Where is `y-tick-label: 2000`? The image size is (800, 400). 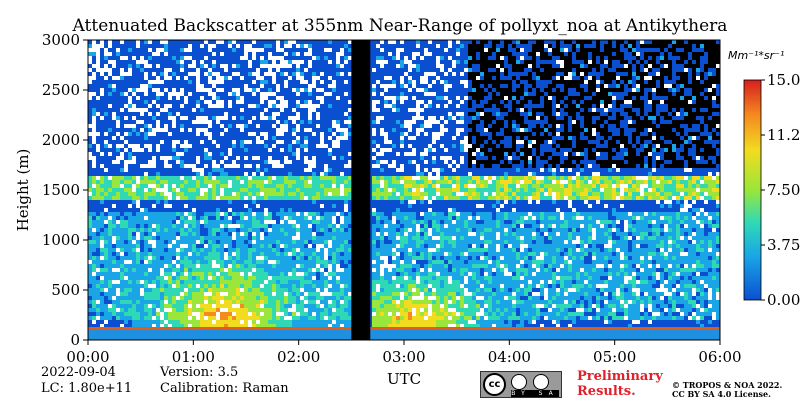
y-tick-label: 2000 is located at coordinates (61, 140).